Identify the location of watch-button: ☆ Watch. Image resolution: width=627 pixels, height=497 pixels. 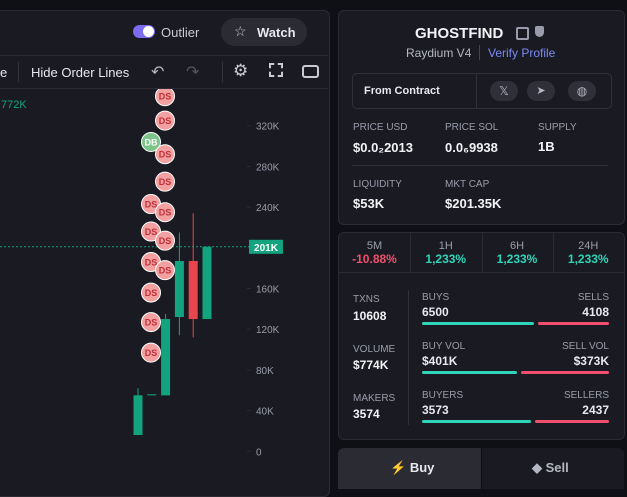
(264, 32).